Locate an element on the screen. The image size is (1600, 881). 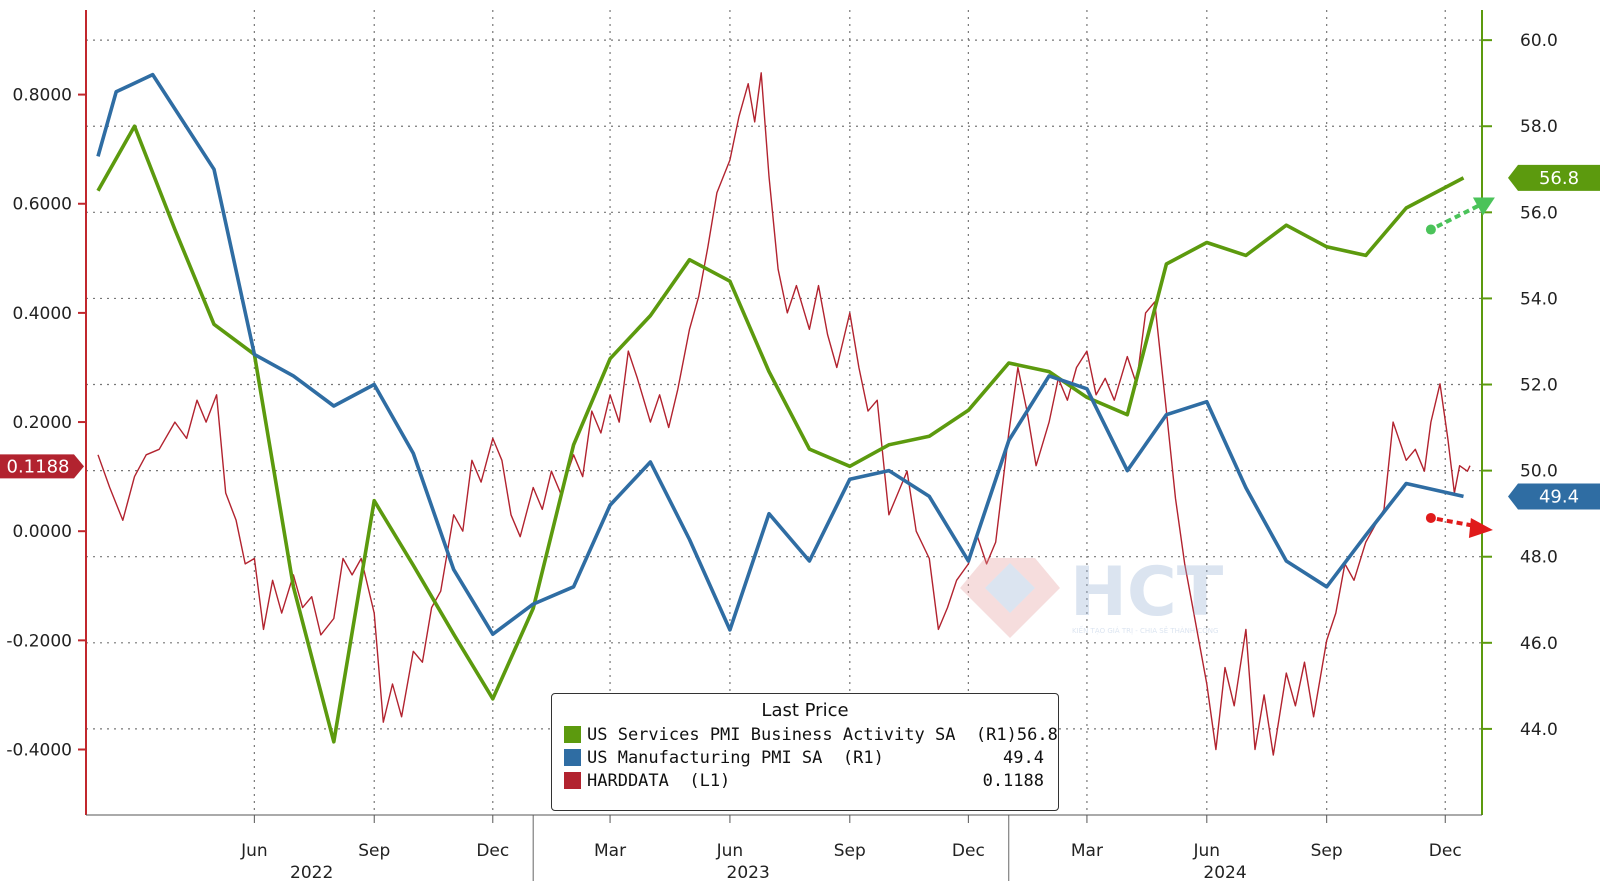
legend-value: 0.1188 is located at coordinates (1013, 780).